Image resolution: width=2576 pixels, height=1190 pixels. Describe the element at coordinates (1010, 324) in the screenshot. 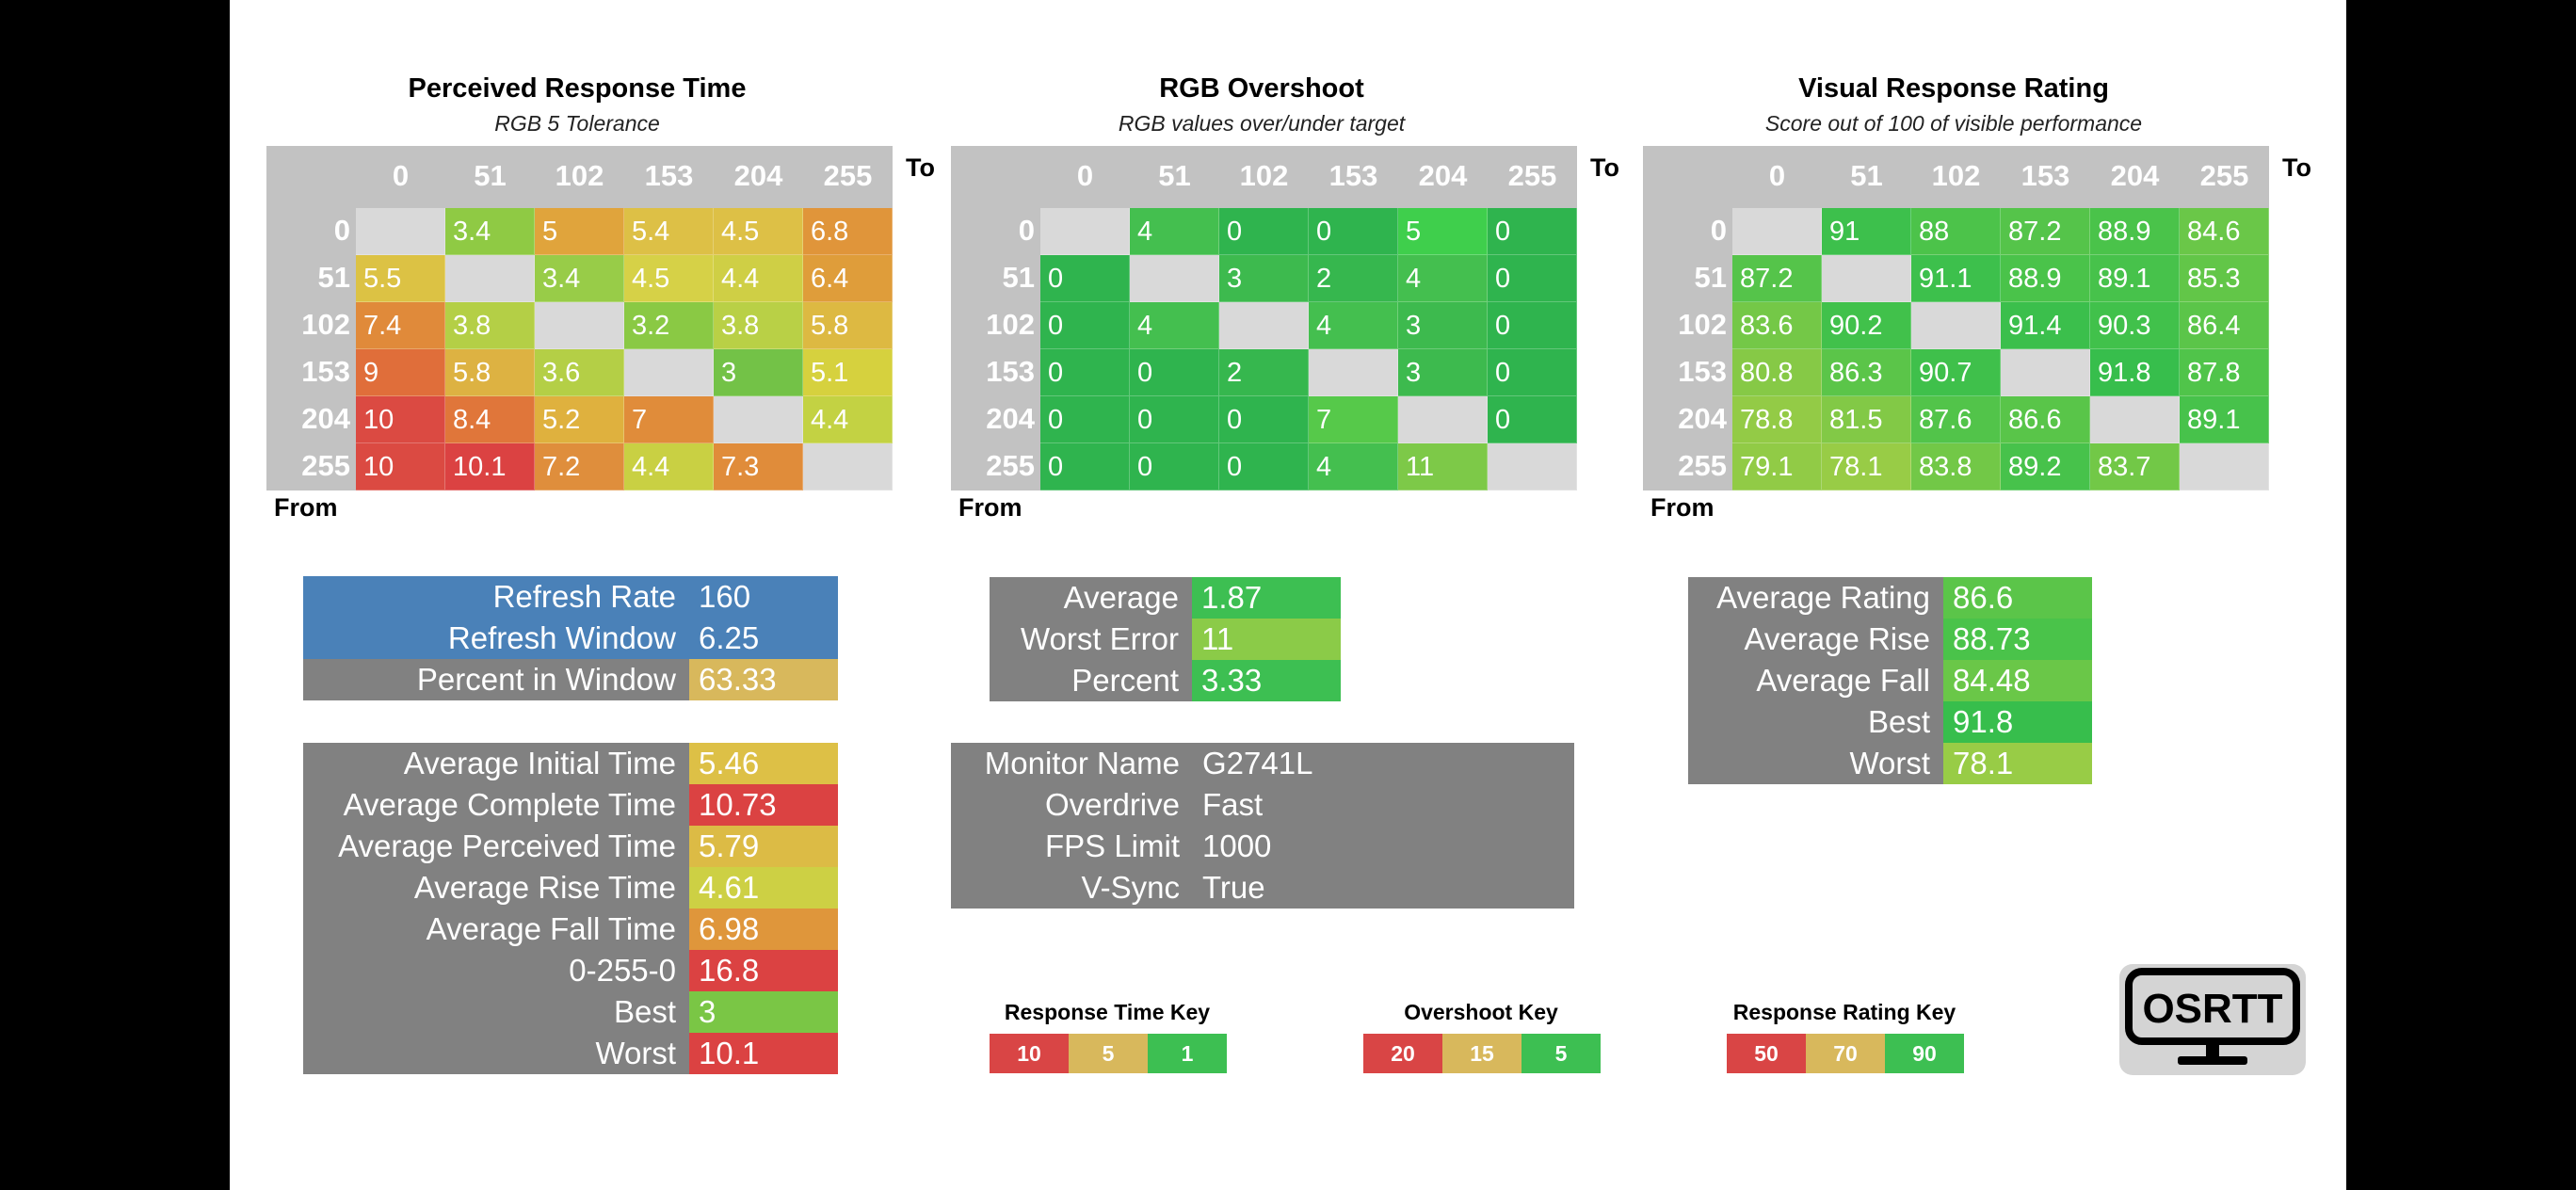

I see `row-header: 102` at that location.